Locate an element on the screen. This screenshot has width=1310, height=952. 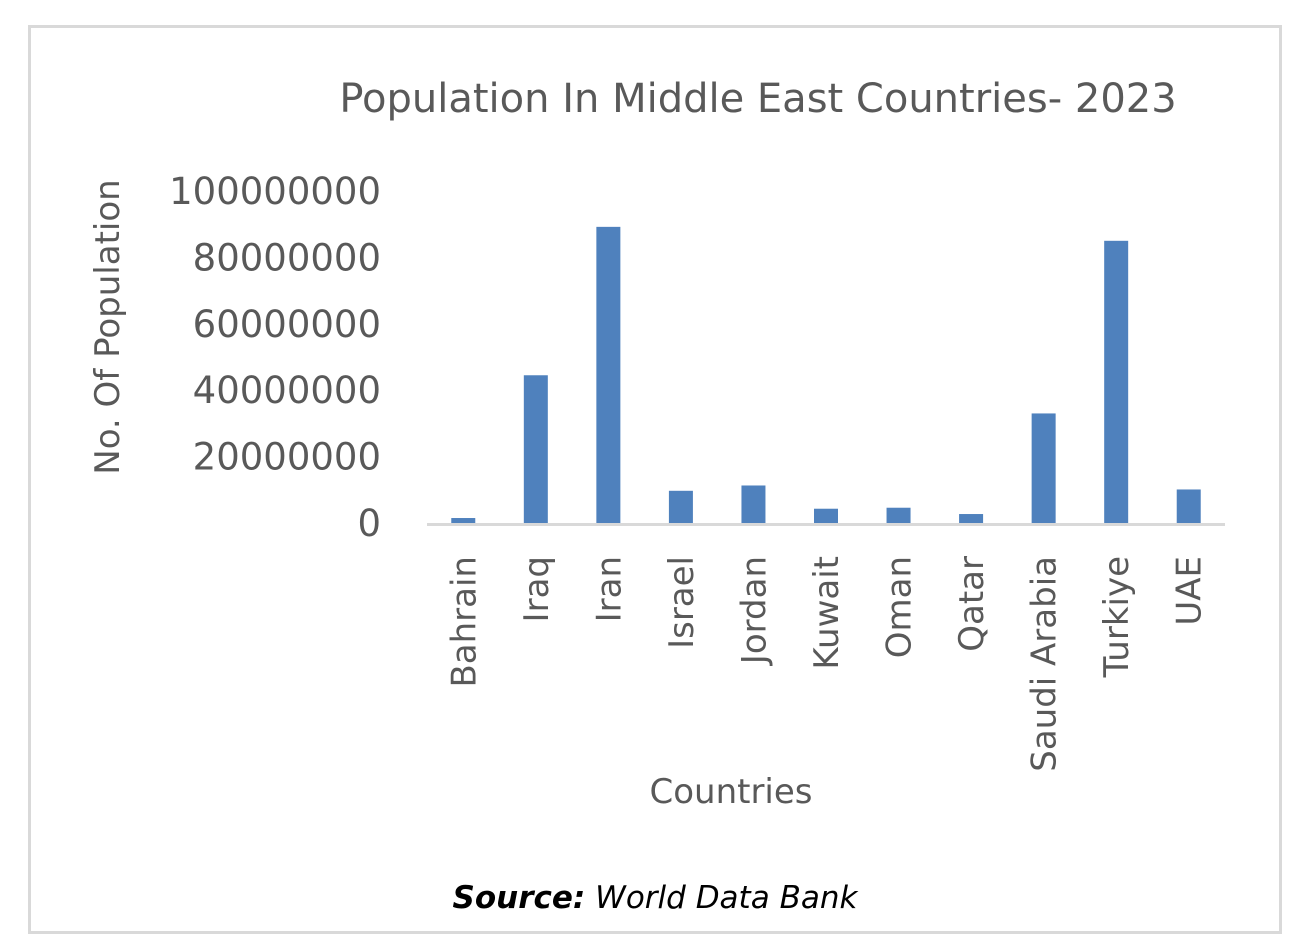
y-tick-label: 20000000 is located at coordinates (287, 457).